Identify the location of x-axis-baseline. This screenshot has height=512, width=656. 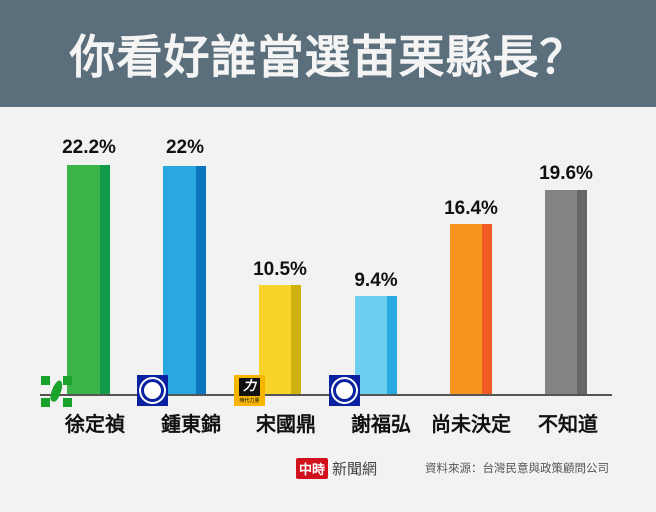
(326, 395).